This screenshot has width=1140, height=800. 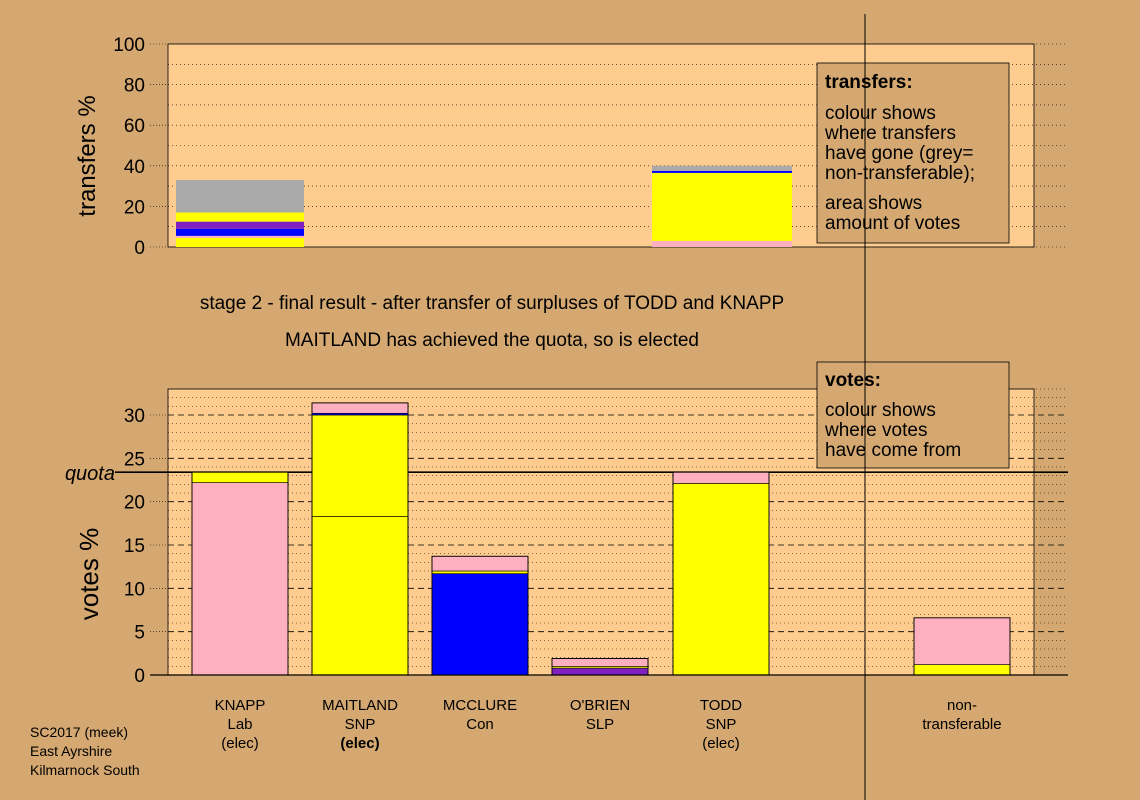 I want to click on votes-y-tick-label: 15, so click(x=134, y=546).